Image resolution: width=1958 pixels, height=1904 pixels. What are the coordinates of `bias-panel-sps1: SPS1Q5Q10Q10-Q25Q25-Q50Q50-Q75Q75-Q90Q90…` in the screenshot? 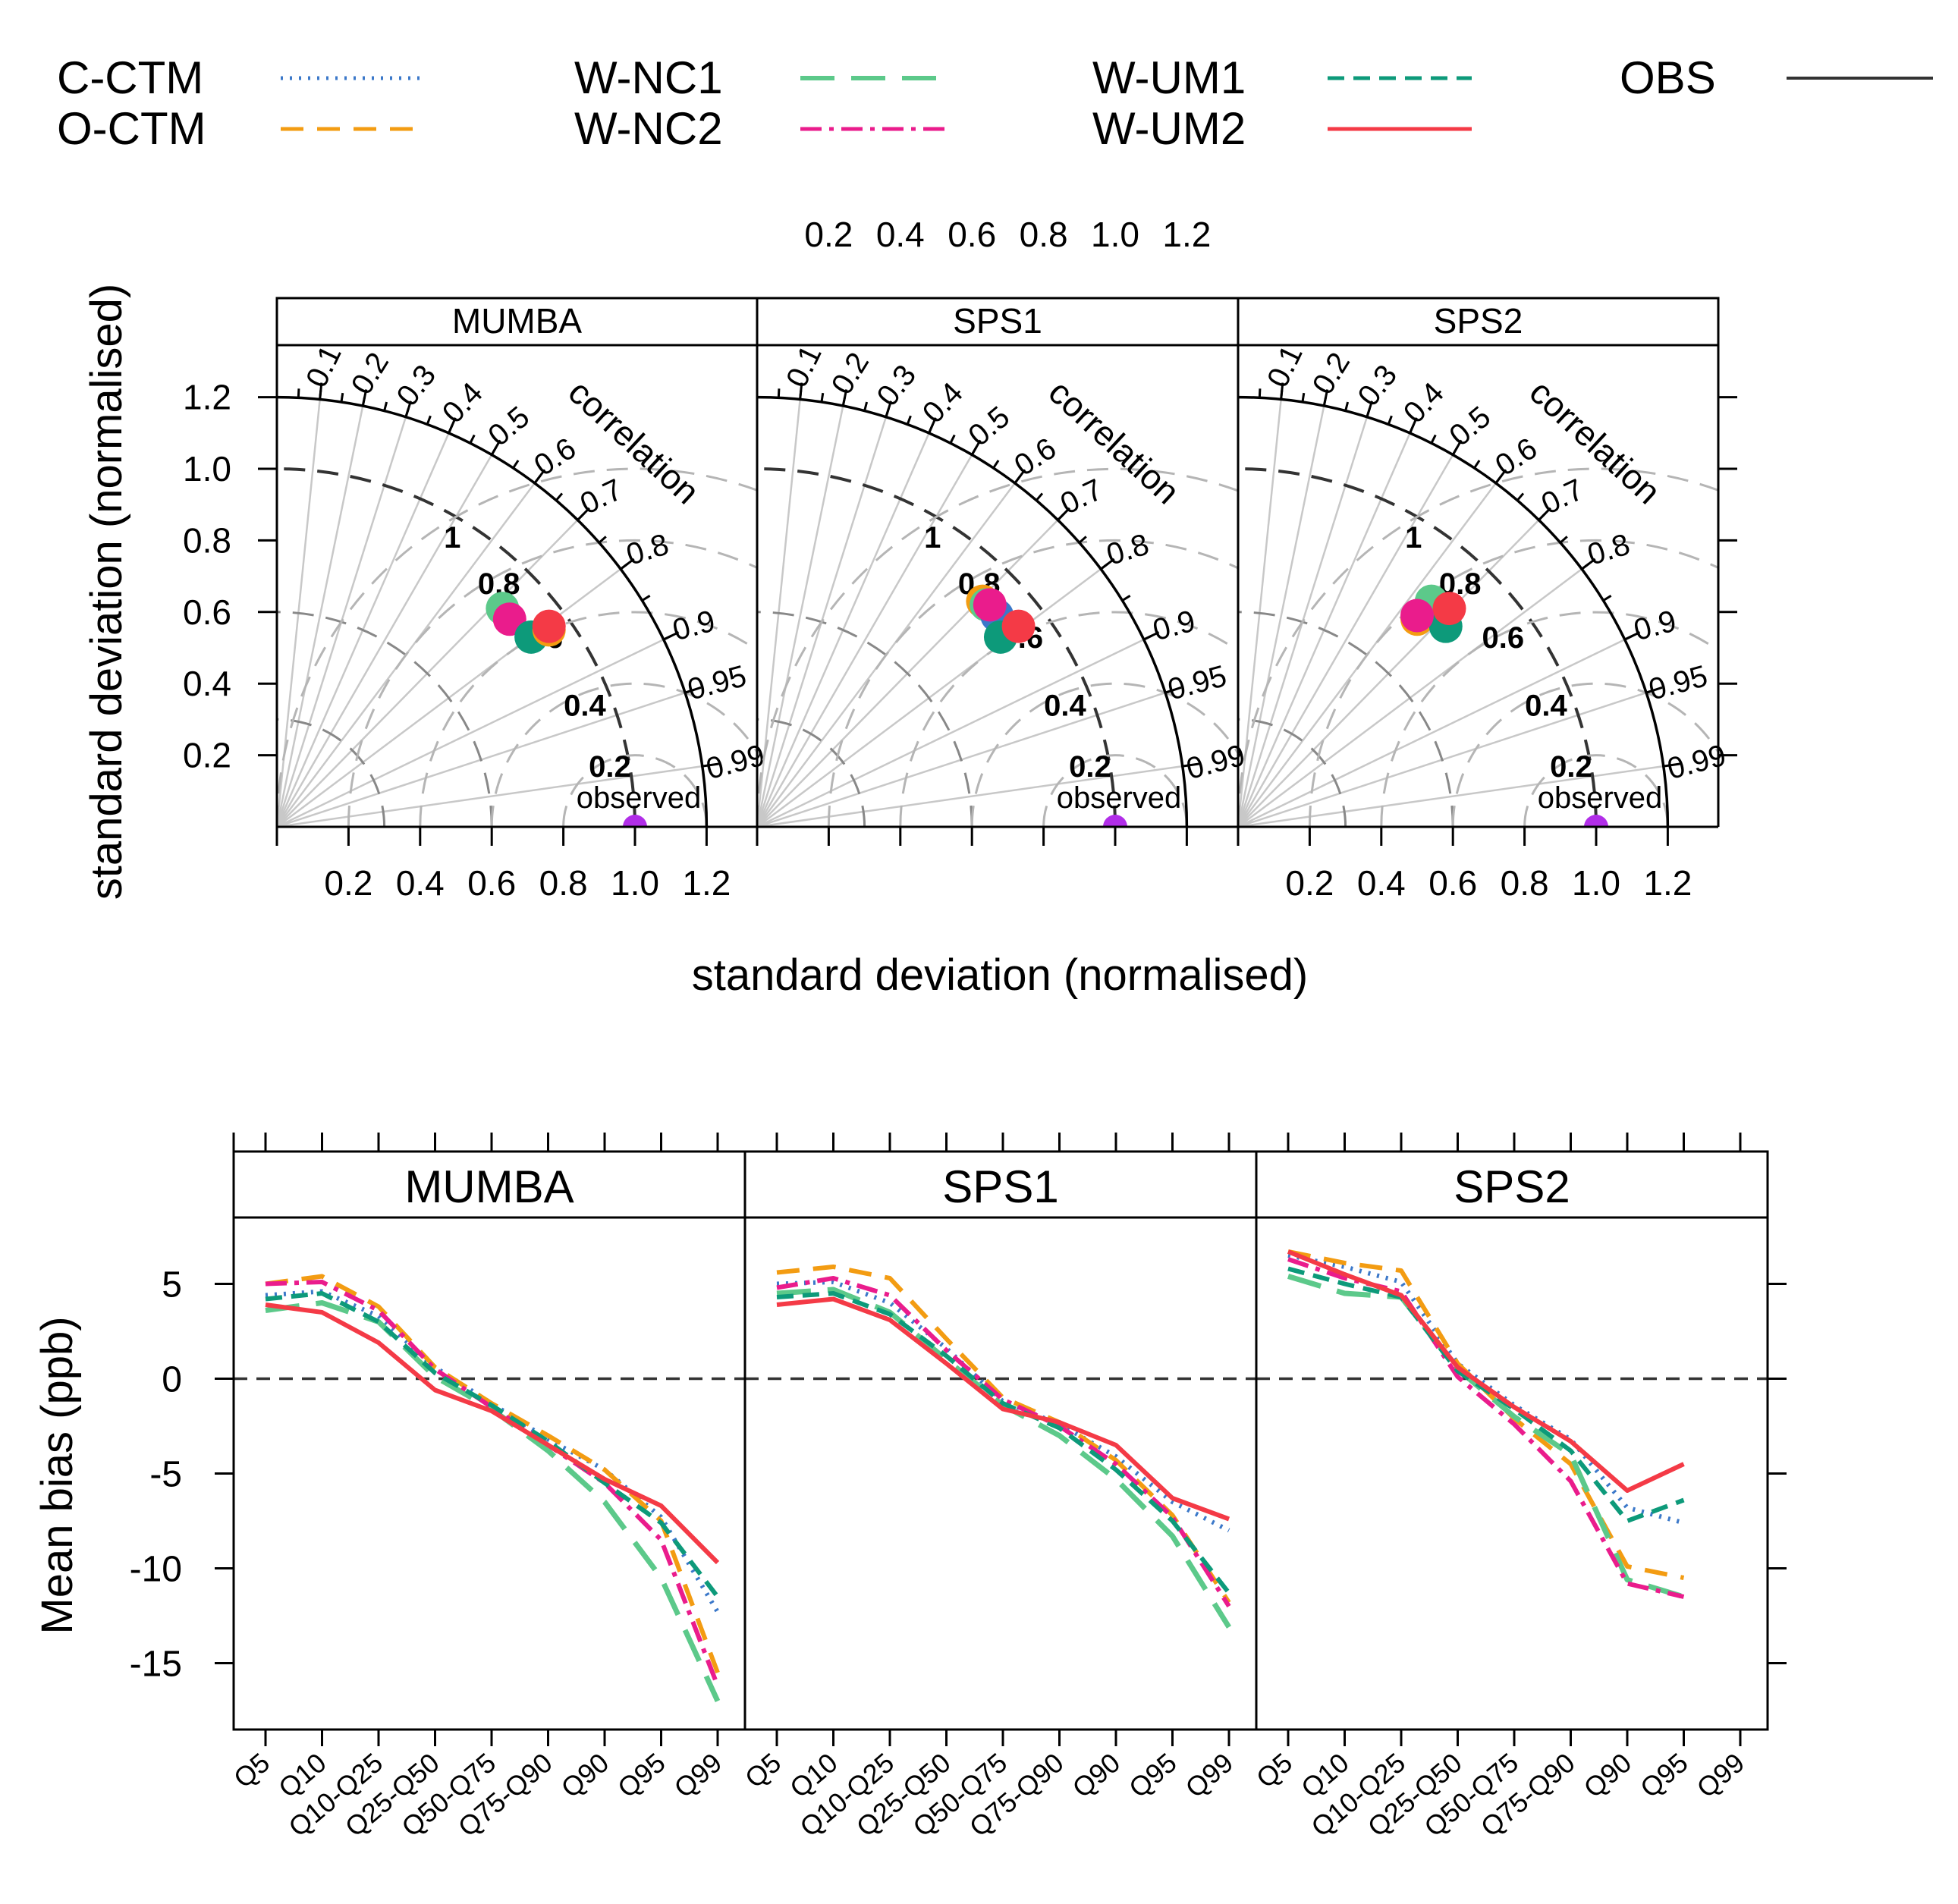 It's located at (998, 1488).